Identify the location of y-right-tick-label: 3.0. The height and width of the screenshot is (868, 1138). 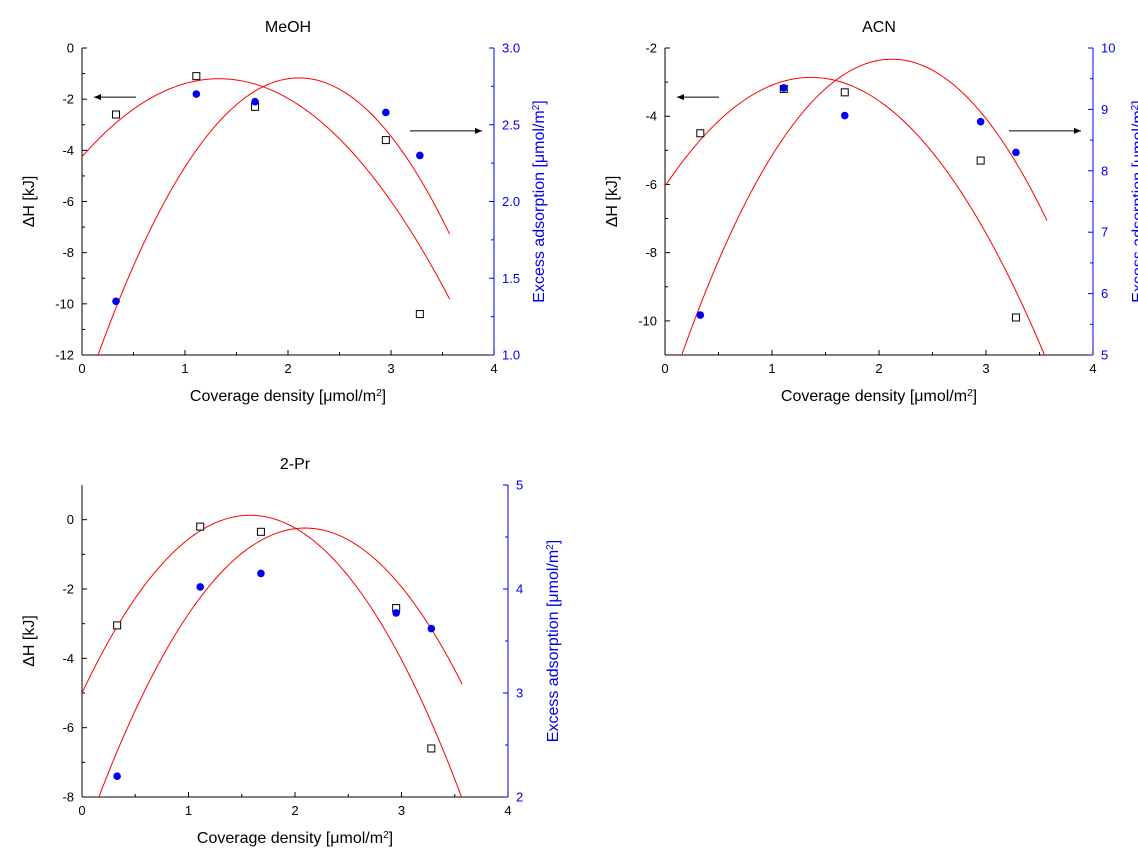
(511, 48).